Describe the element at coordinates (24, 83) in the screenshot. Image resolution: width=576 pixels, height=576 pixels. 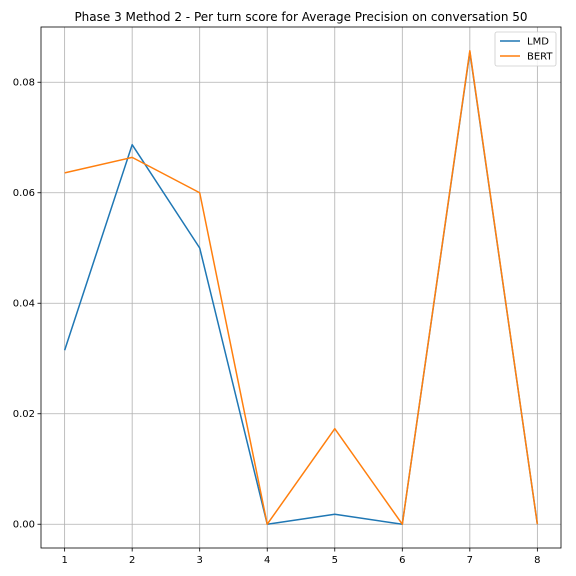
I see `y-tick-label: 0.08` at that location.